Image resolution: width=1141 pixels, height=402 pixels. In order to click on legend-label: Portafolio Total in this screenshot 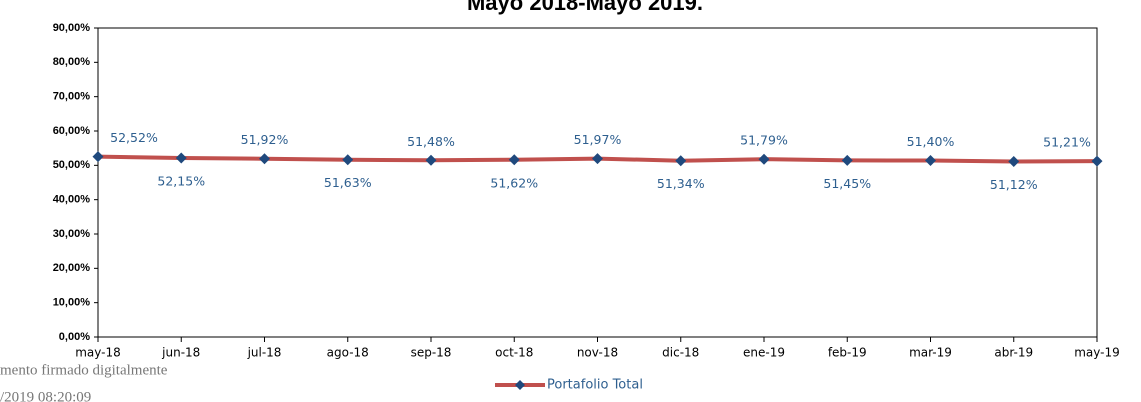, I will do `click(595, 385)`.